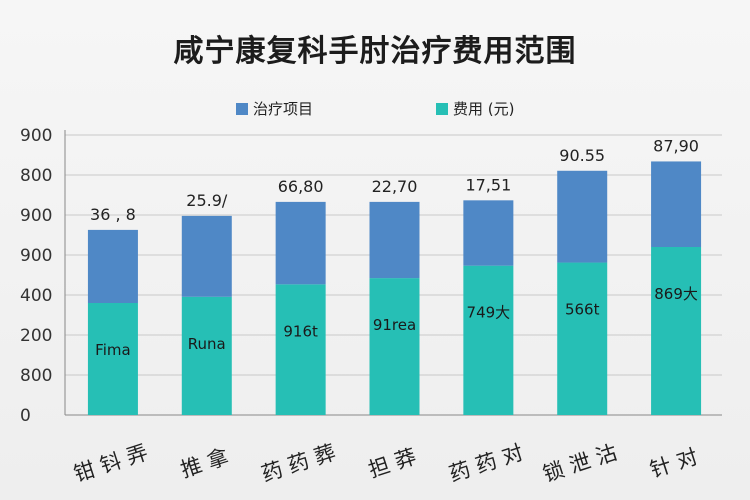 The width and height of the screenshot is (750, 500). What do you see at coordinates (300, 331) in the screenshot?
I see `bar-inner-label: 916t` at bounding box center [300, 331].